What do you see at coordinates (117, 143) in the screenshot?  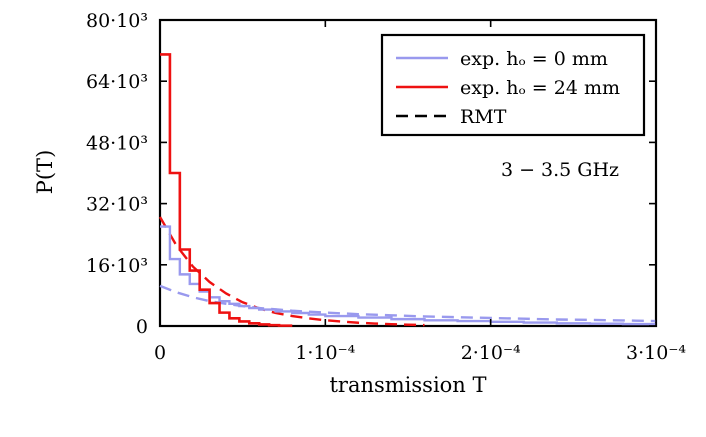 I see `y-tick-label: 48·10³` at bounding box center [117, 143].